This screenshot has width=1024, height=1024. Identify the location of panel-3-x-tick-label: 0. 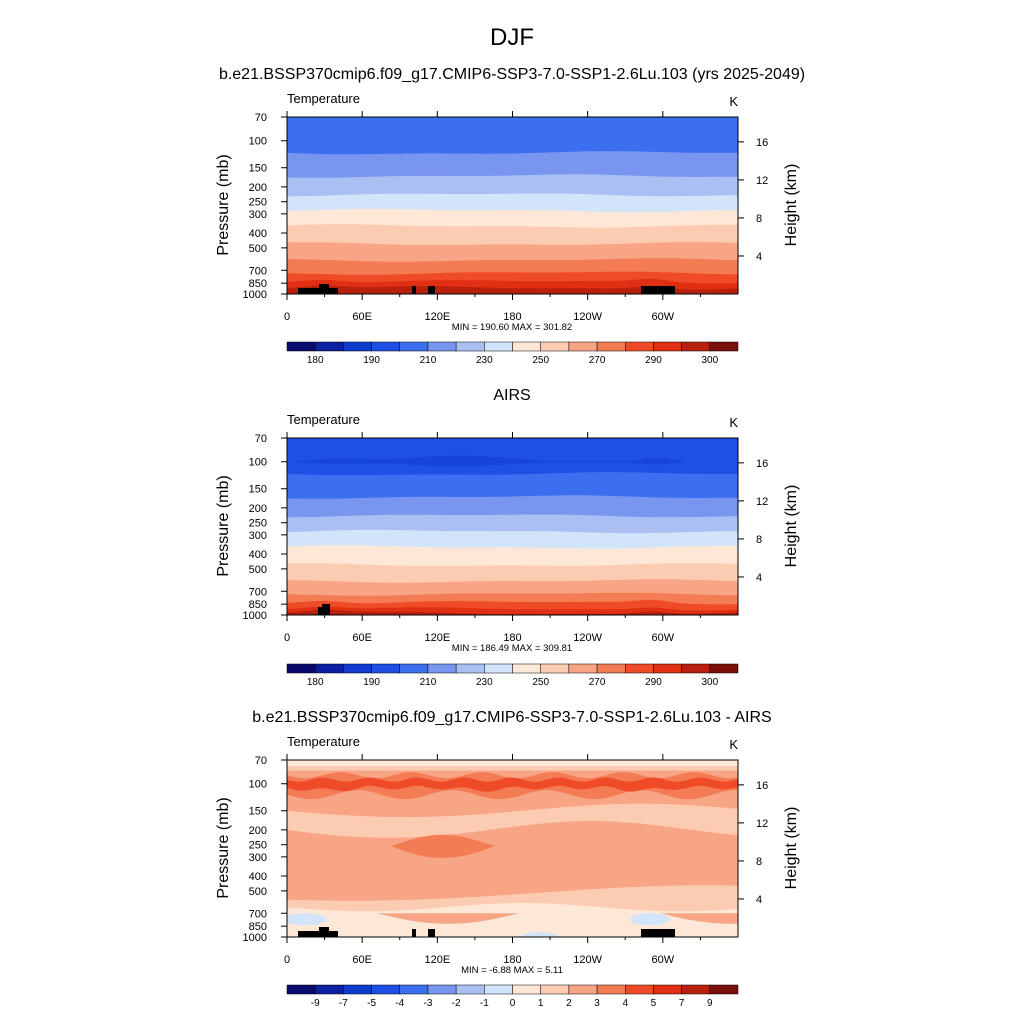
(287, 960).